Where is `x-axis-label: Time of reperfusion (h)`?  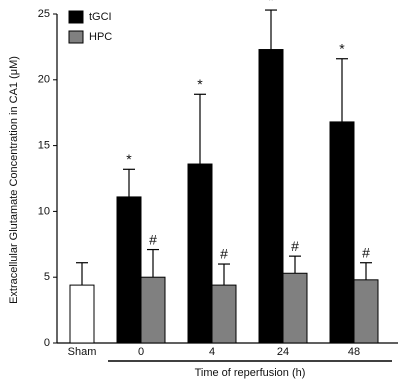
x-axis-label: Time of reperfusion (h) is located at coordinates (250, 373).